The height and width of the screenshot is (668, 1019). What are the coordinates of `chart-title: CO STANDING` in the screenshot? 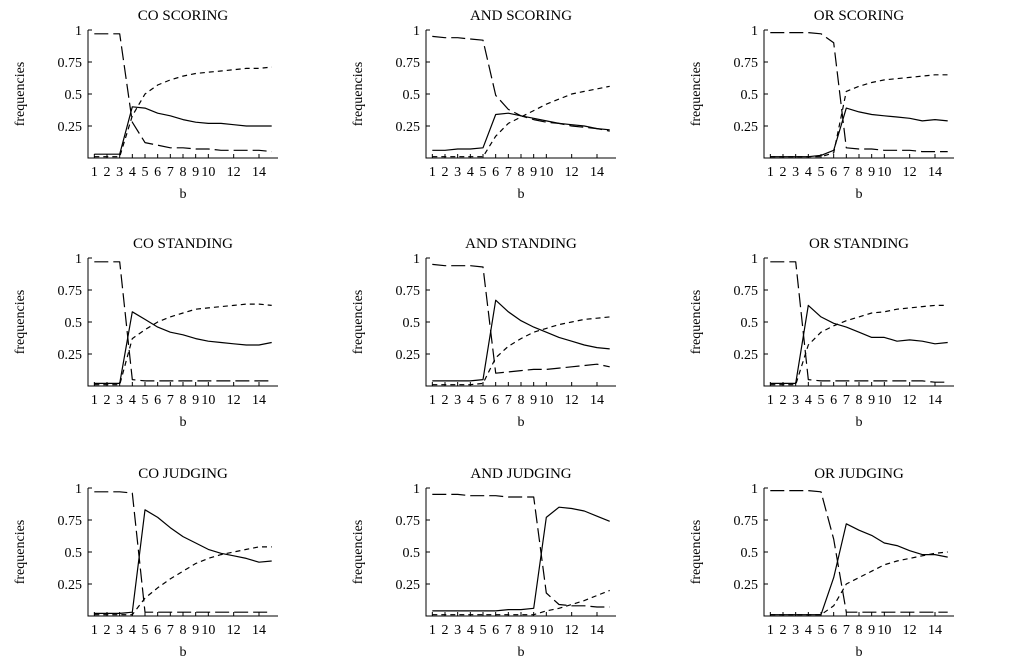 It's located at (183, 244).